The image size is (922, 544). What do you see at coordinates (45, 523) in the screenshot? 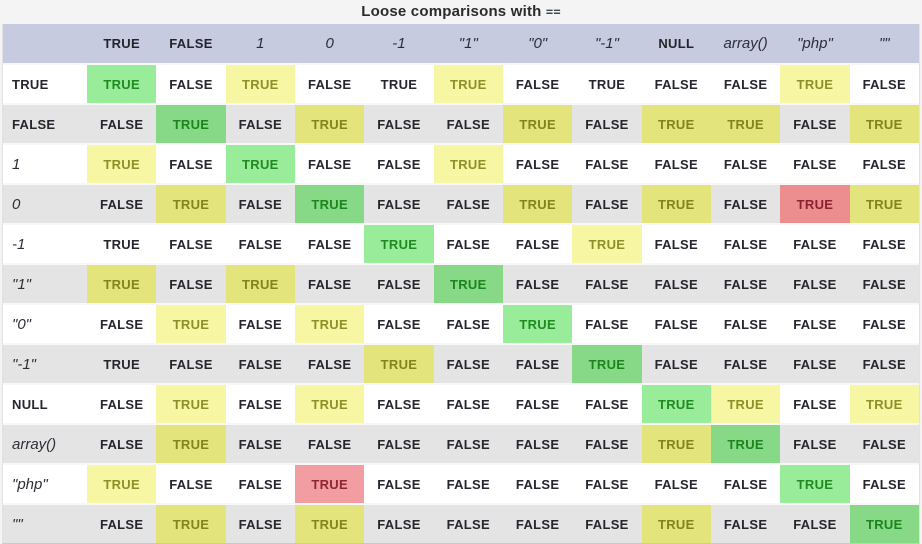
I see `row-header: ""` at bounding box center [45, 523].